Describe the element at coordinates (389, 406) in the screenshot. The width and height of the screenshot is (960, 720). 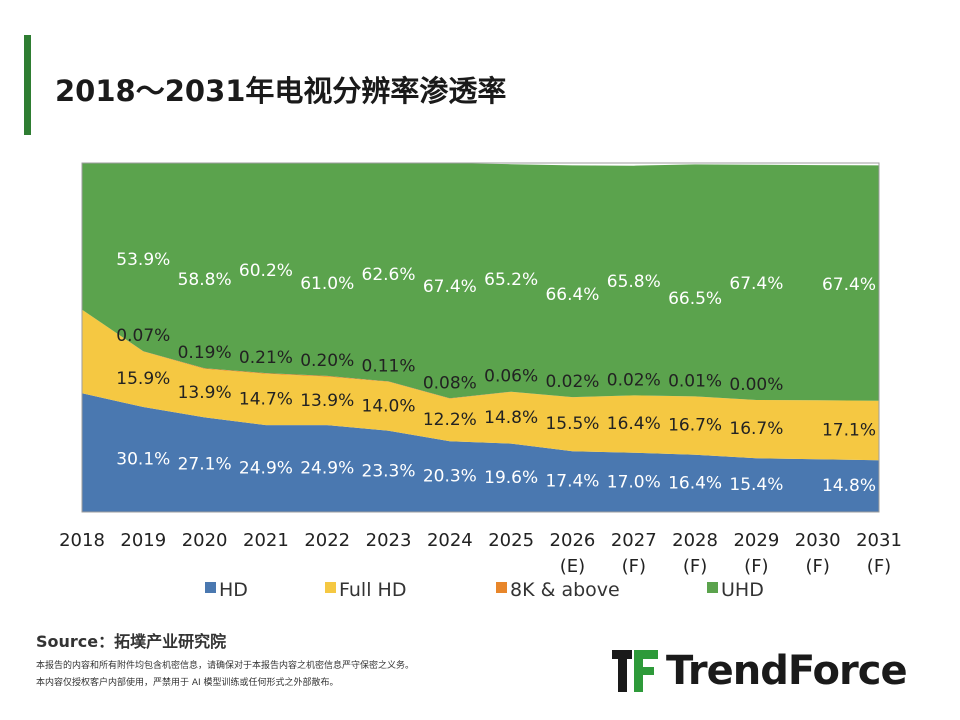
I see `data-label: 14.0%` at that location.